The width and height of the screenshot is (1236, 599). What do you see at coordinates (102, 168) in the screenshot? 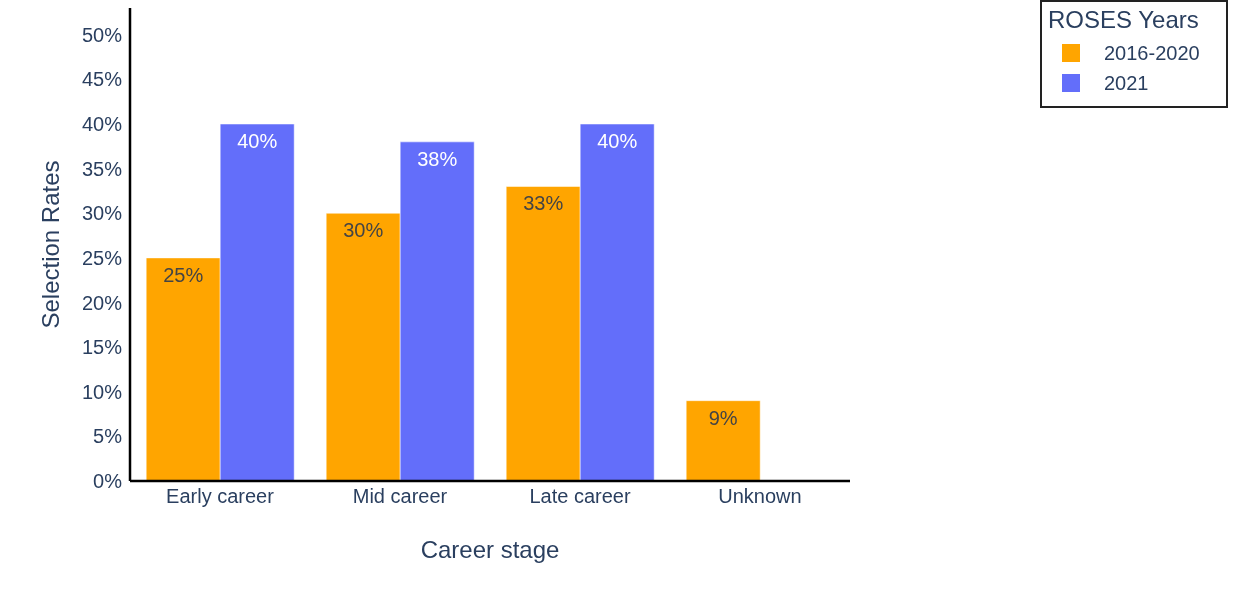
I see `y-tick-label: 35%` at bounding box center [102, 168].